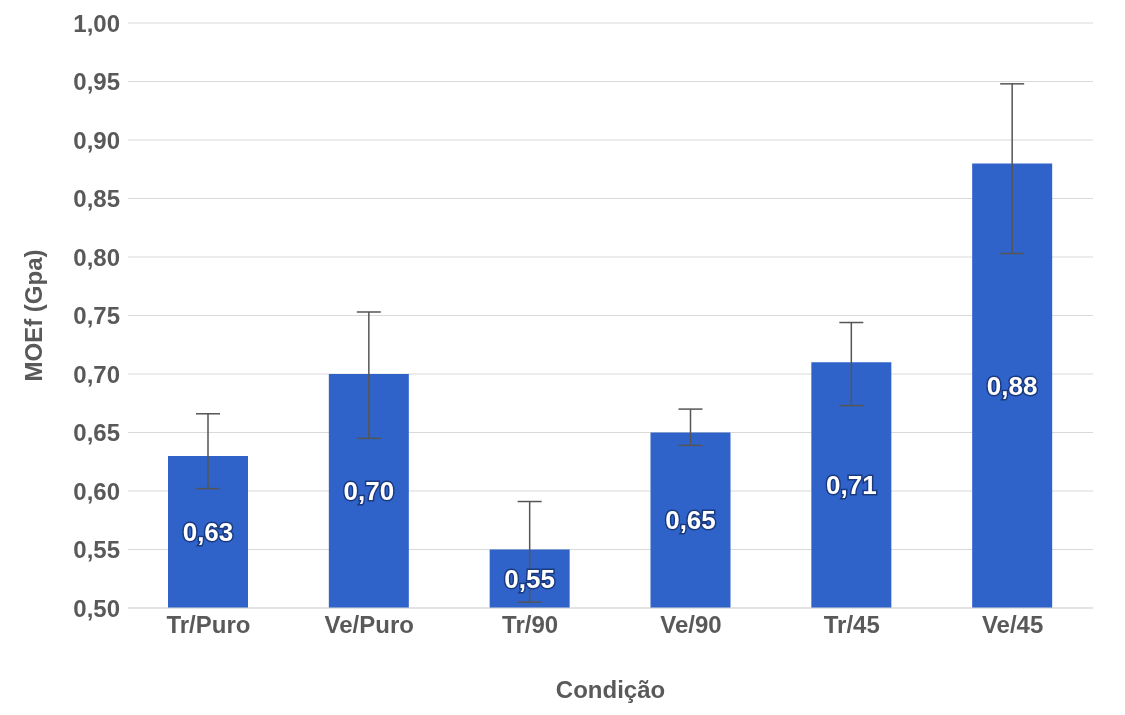  What do you see at coordinates (1012, 625) in the screenshot?
I see `x-tick-label: Ve/45` at bounding box center [1012, 625].